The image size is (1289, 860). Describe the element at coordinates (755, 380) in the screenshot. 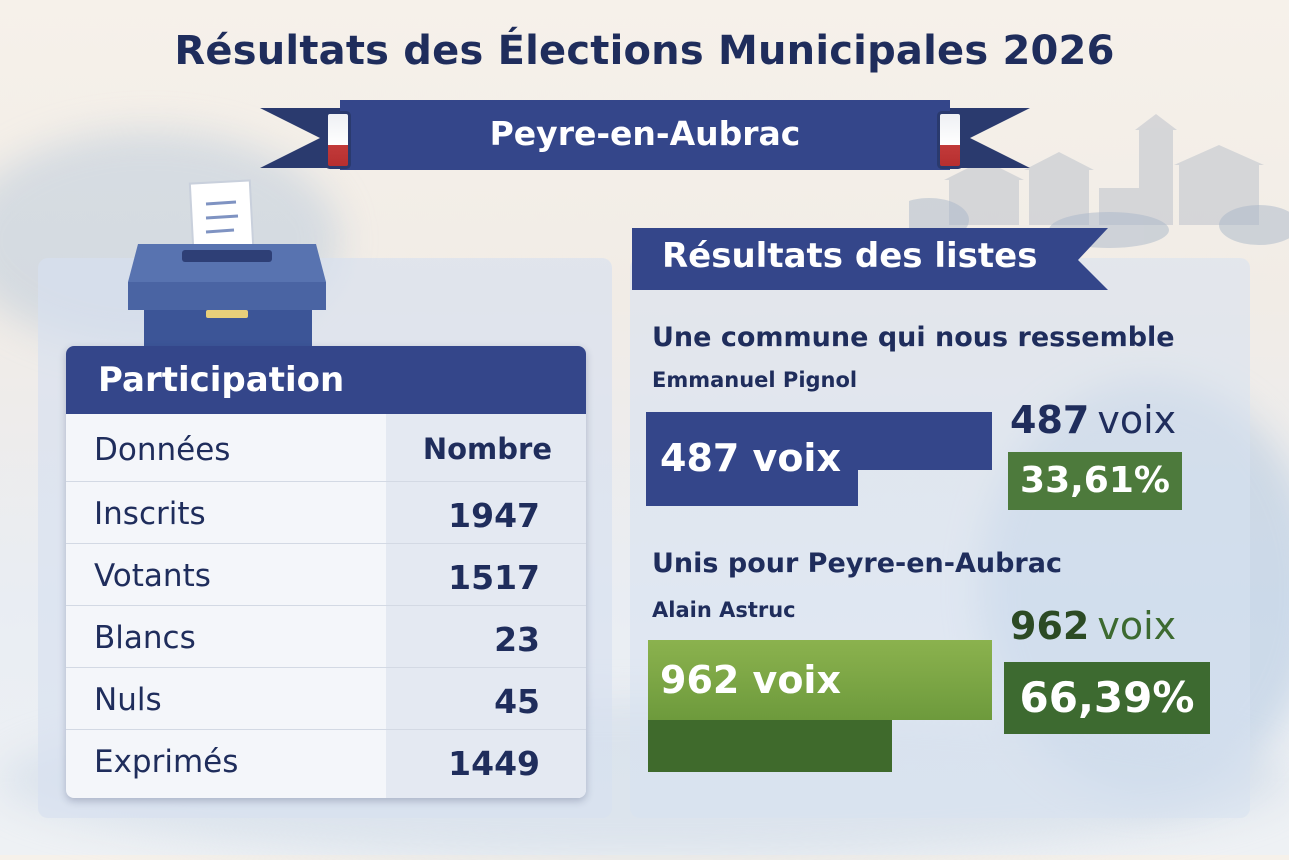

I see `list-head-name: Emmanuel Pignol` at that location.